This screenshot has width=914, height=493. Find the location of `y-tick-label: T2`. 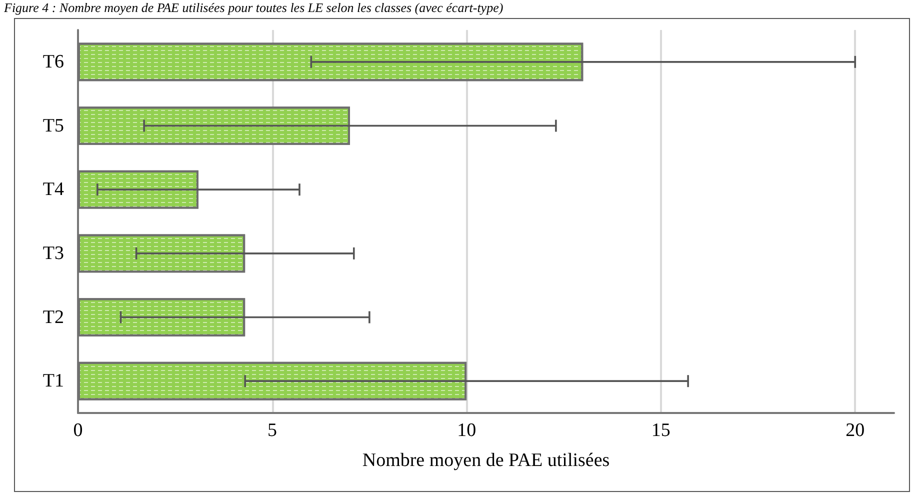

y-tick-label: T2 is located at coordinates (53, 317).